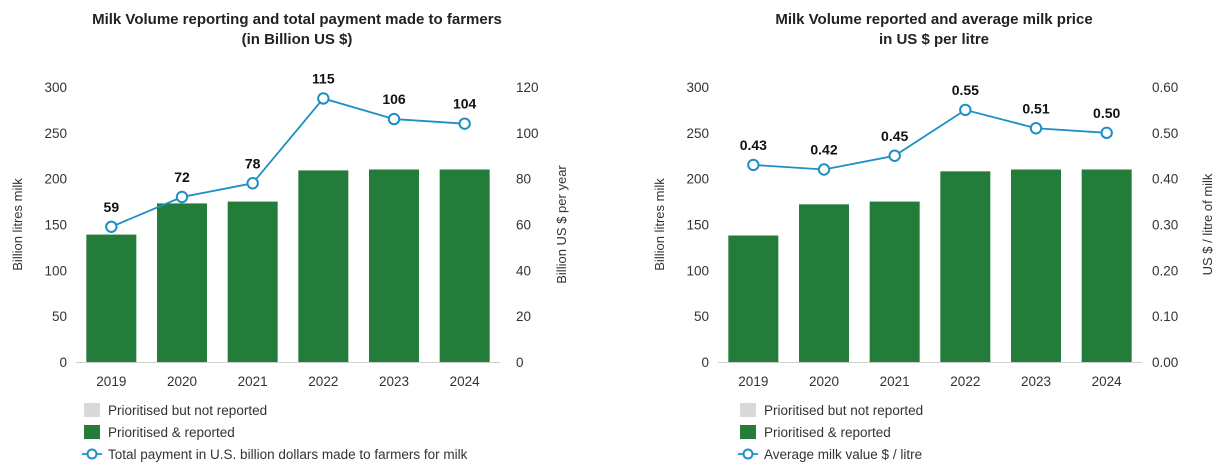 Image resolution: width=1231 pixels, height=470 pixels. I want to click on chart-subtitle: (in Billion US $), so click(297, 39).